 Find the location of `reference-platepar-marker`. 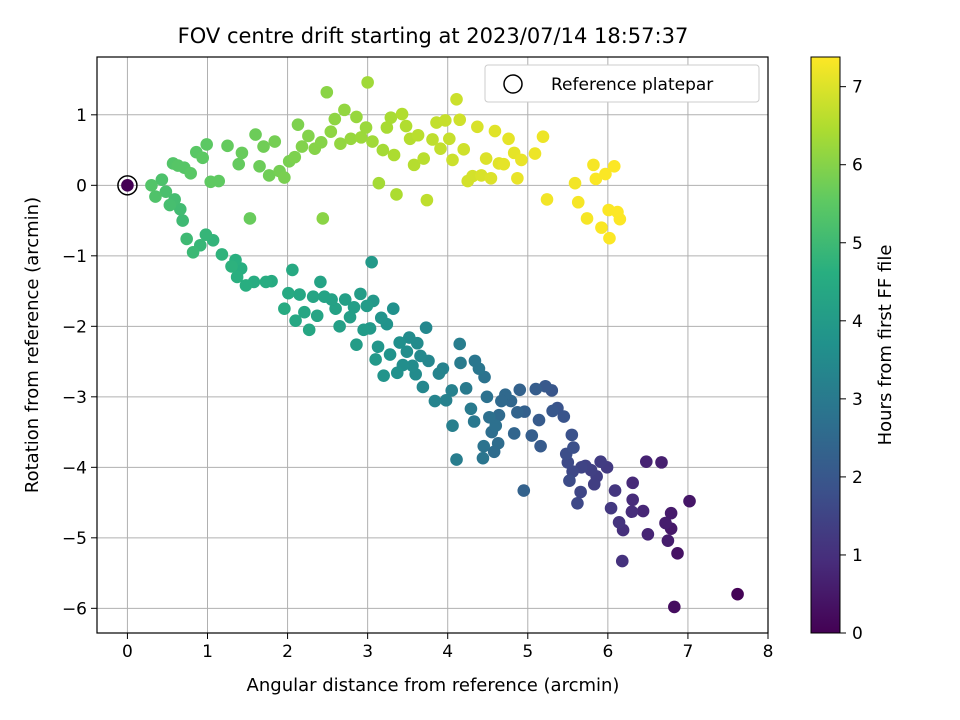

reference-platepar-marker is located at coordinates (127, 185).